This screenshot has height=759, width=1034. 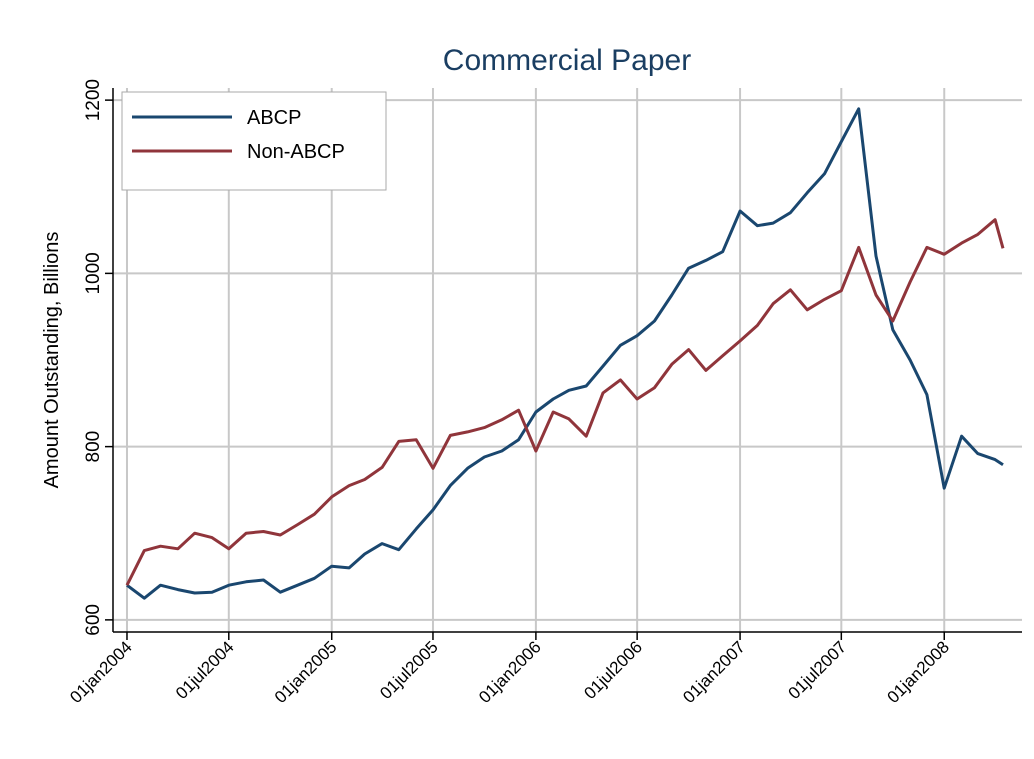 What do you see at coordinates (93, 620) in the screenshot?
I see `y-tick-label: 600` at bounding box center [93, 620].